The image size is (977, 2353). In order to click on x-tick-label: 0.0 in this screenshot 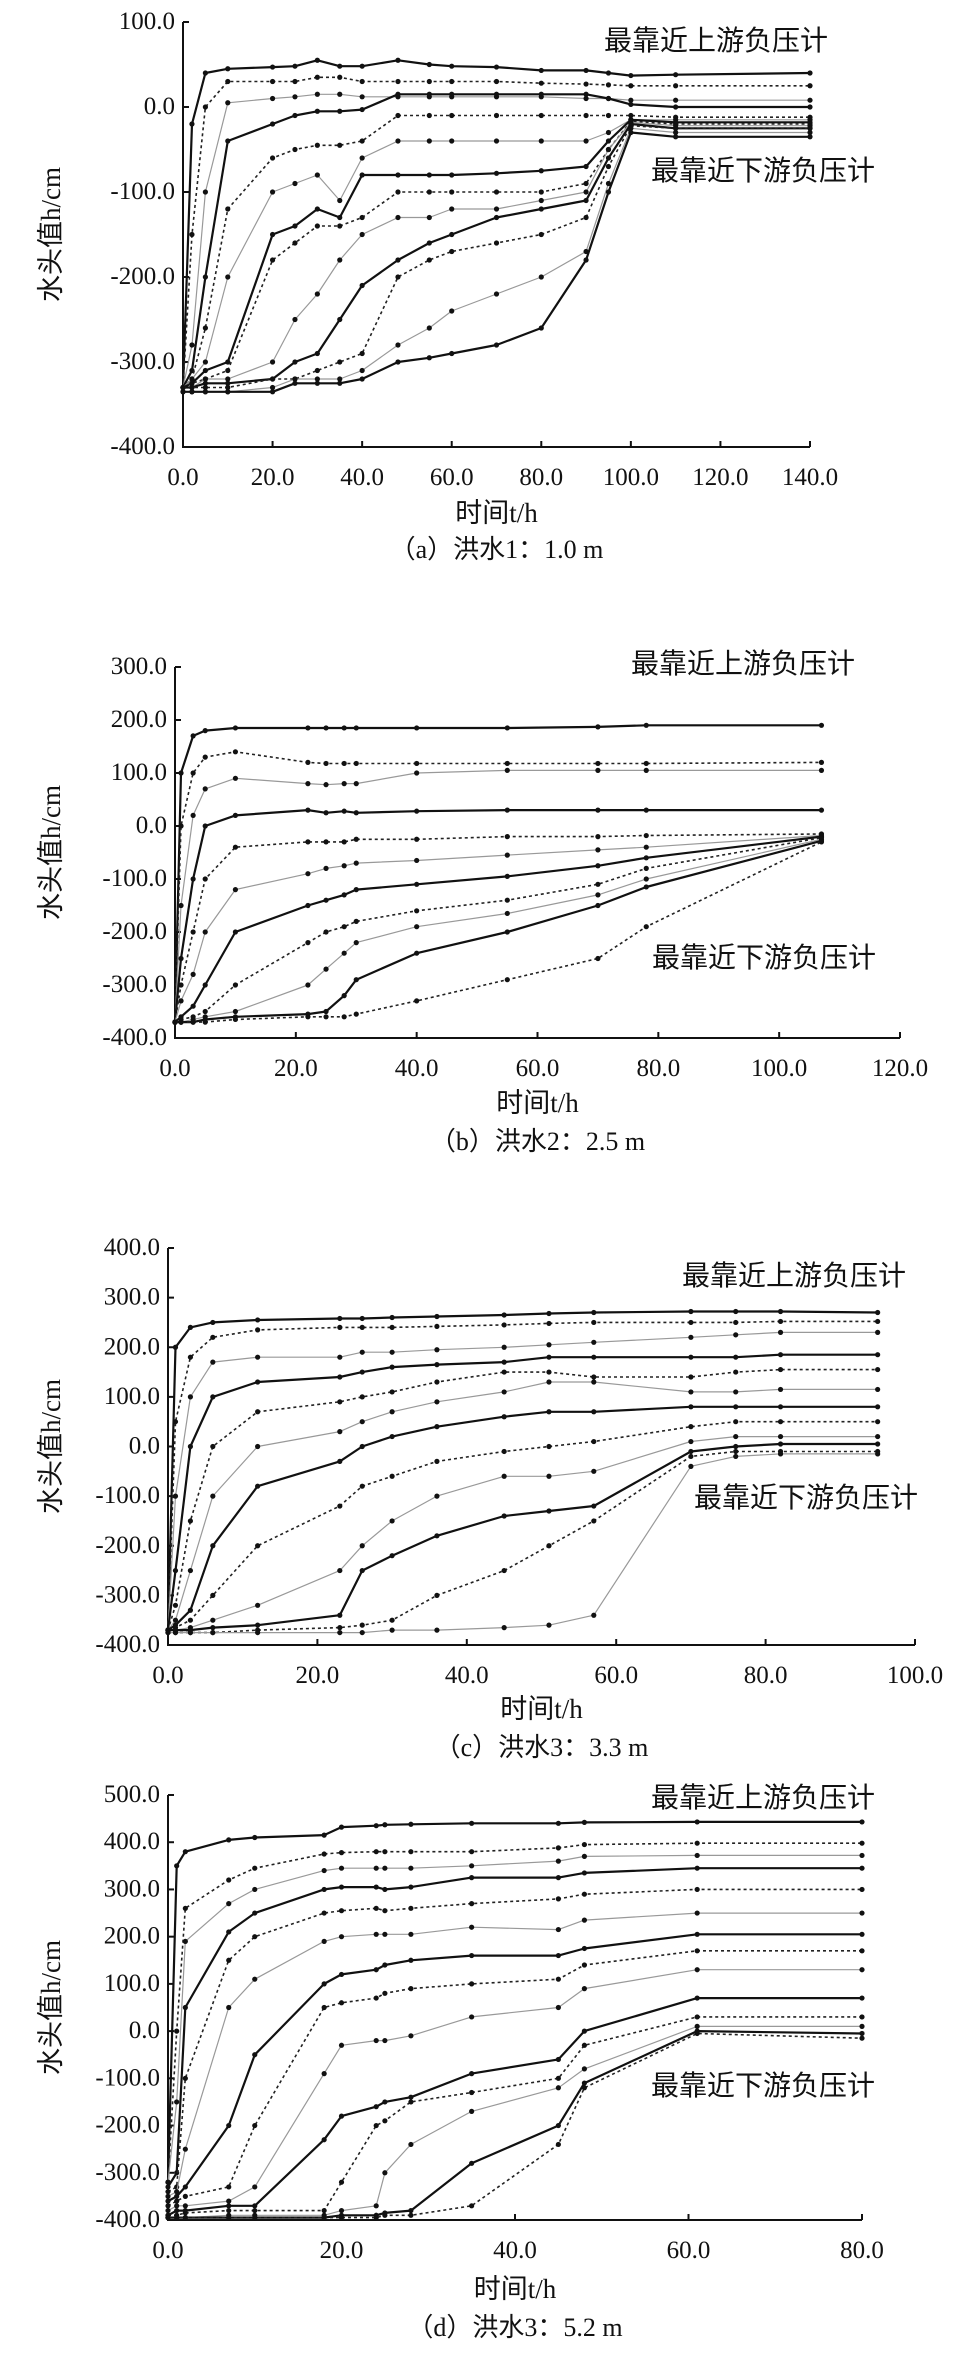, I will do `click(174, 1068)`.